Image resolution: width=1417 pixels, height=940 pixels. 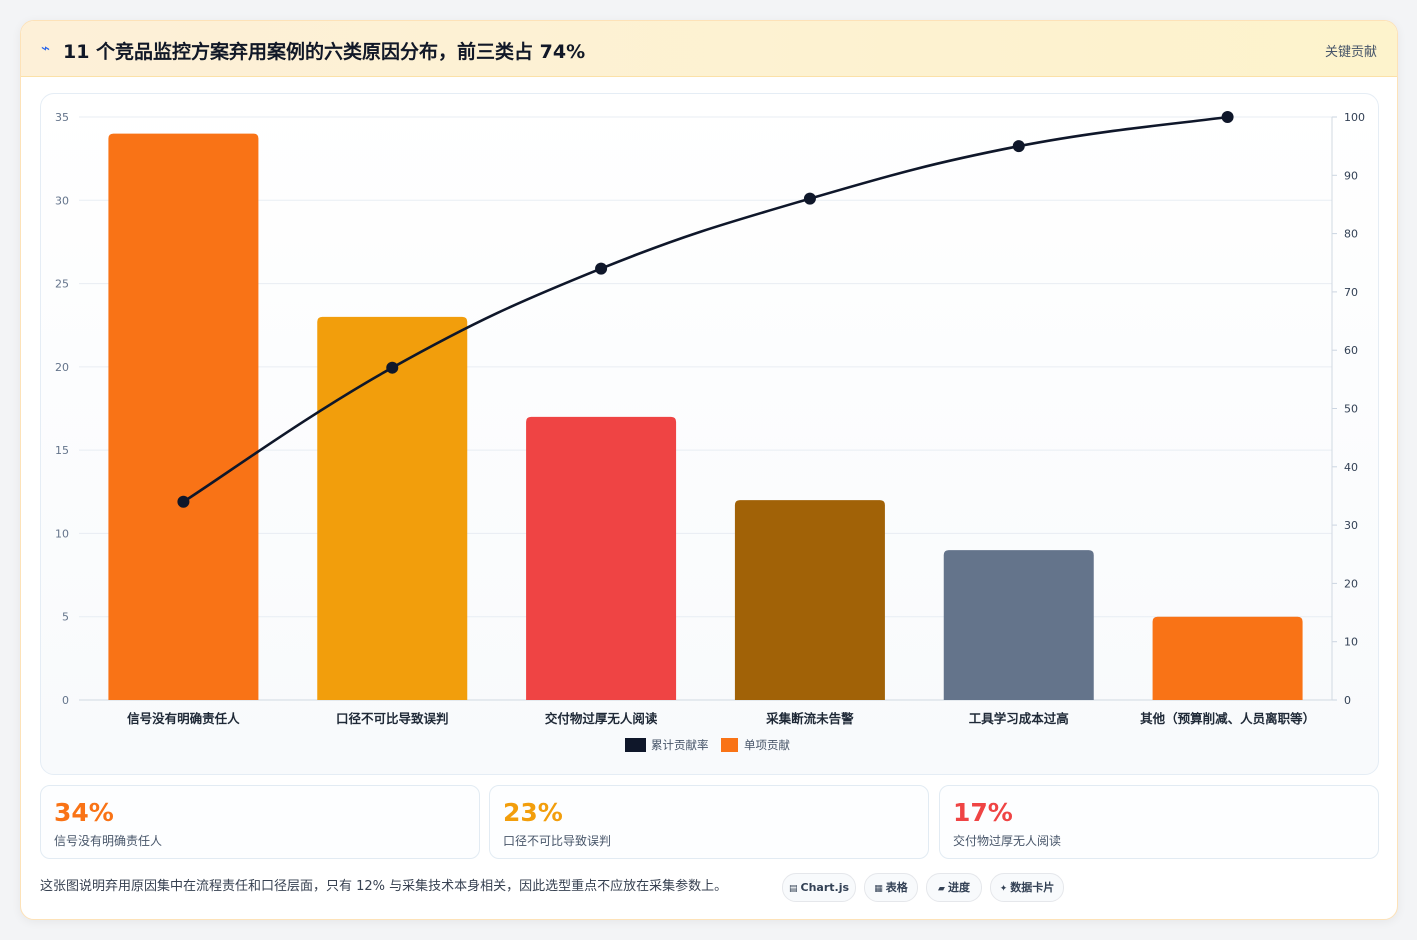 What do you see at coordinates (62, 450) in the screenshot?
I see `y-left-tick-label: 15` at bounding box center [62, 450].